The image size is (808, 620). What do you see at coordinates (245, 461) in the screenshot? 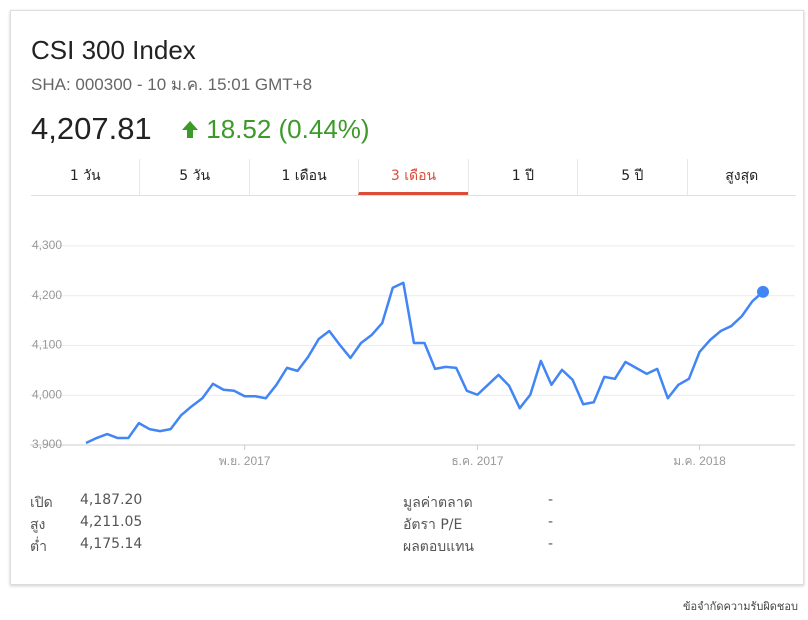
I see `x-tick-label: พ.ย. 2017` at bounding box center [245, 461].